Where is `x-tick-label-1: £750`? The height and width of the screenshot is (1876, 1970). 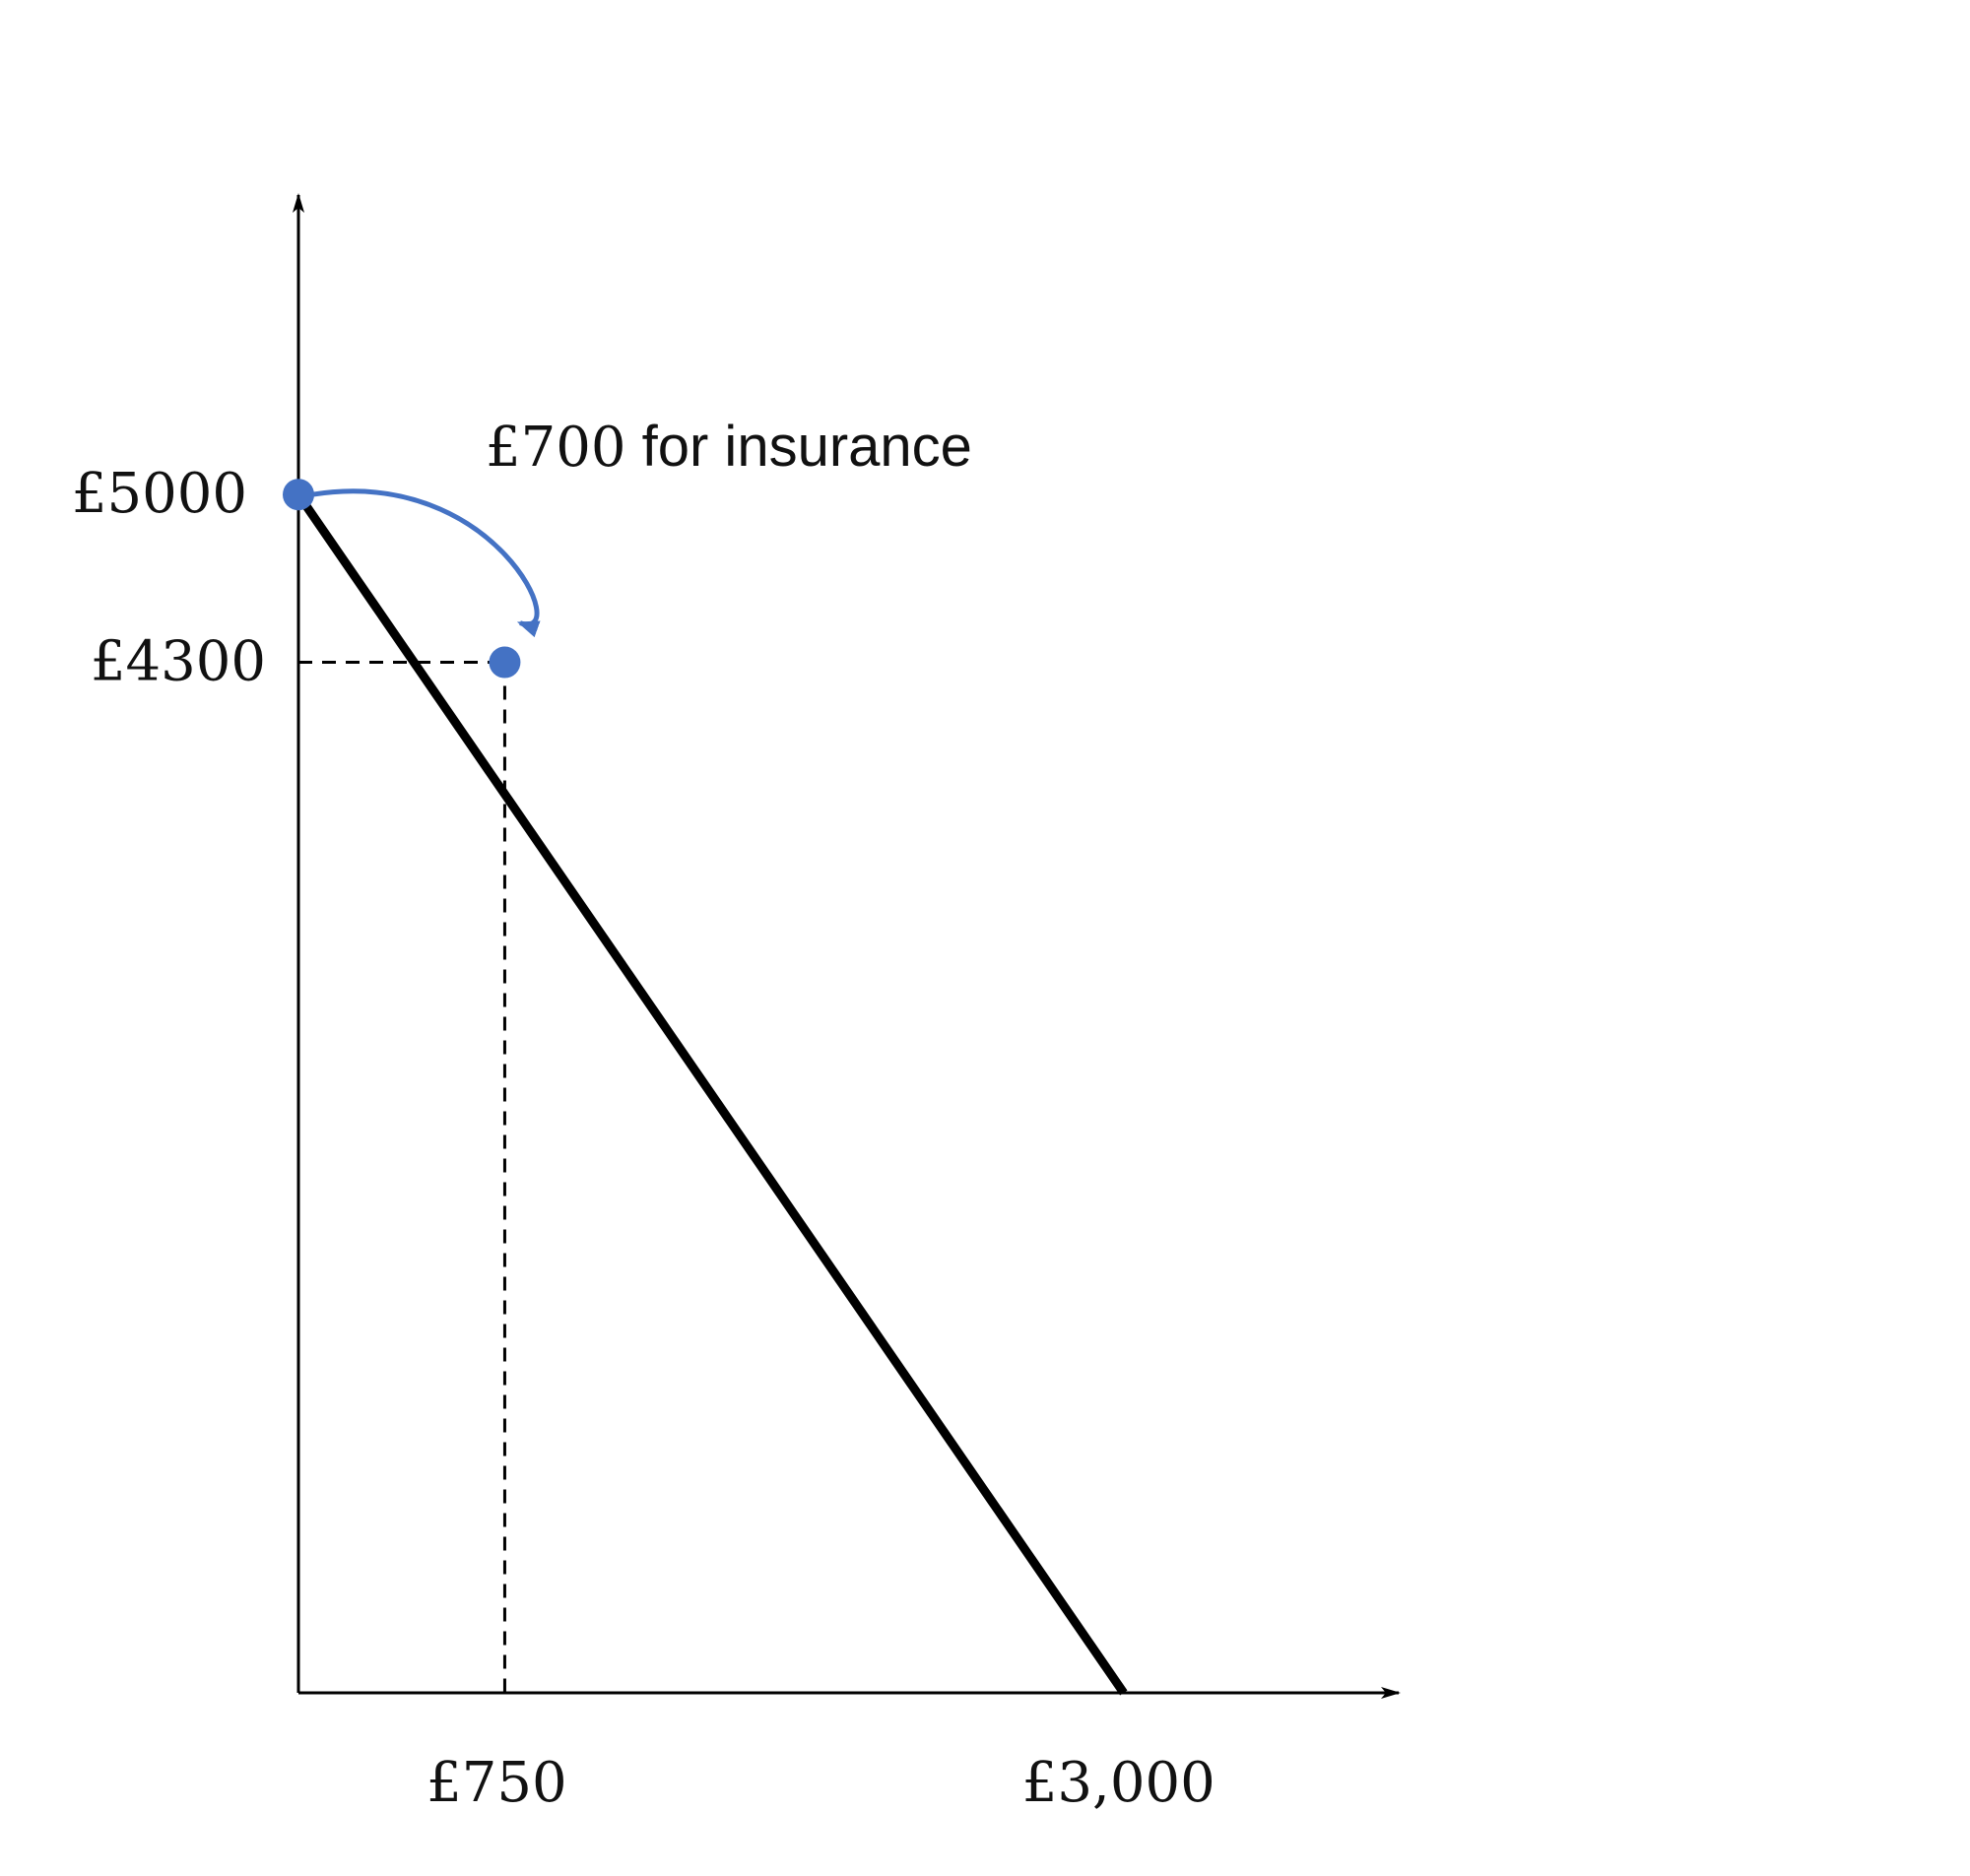 x-tick-label-1: £750 is located at coordinates (497, 1783).